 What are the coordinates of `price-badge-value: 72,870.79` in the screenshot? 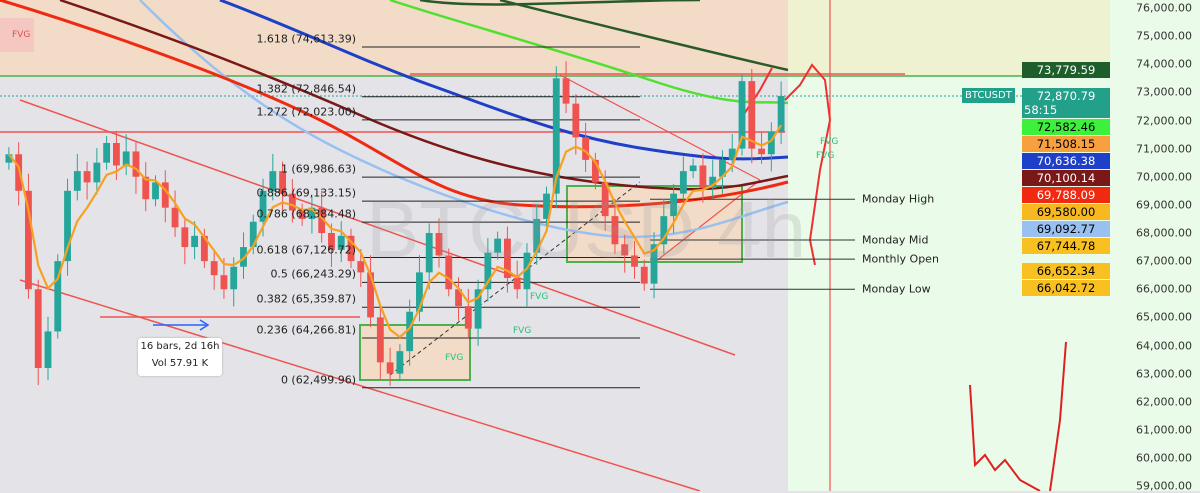 It's located at (1066, 96).